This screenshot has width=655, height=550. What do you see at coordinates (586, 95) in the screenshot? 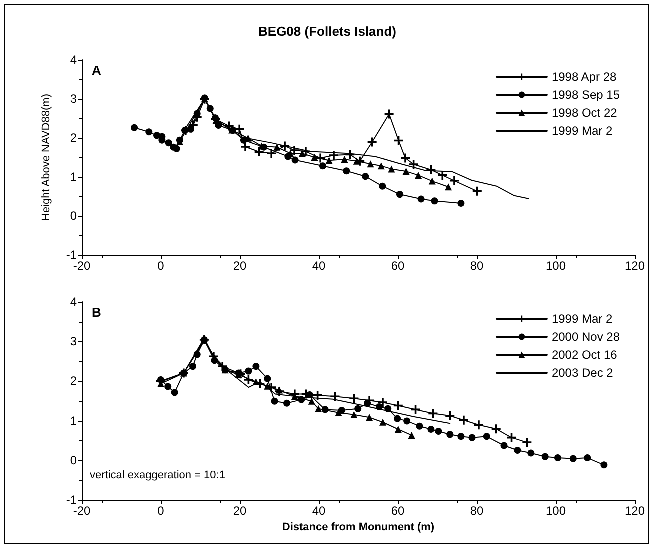
I see `legend-label: 1998 Sep 15` at bounding box center [586, 95].